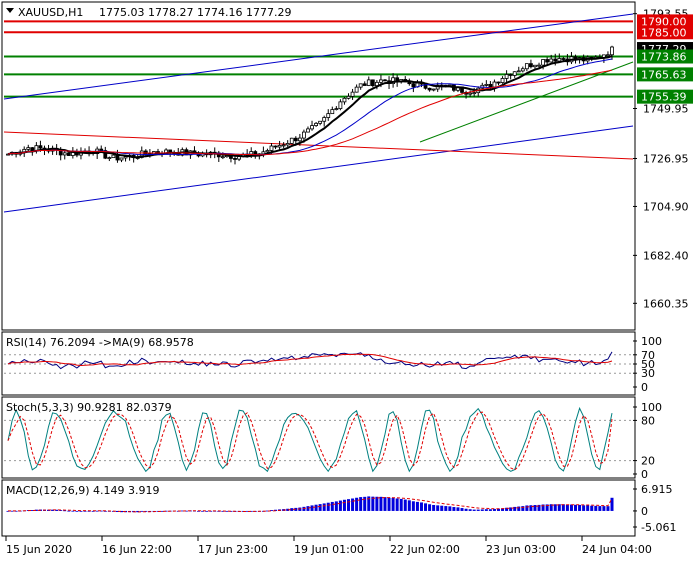  Describe the element at coordinates (10, 10) in the screenshot. I see `dropdown-triangle-icon` at that location.